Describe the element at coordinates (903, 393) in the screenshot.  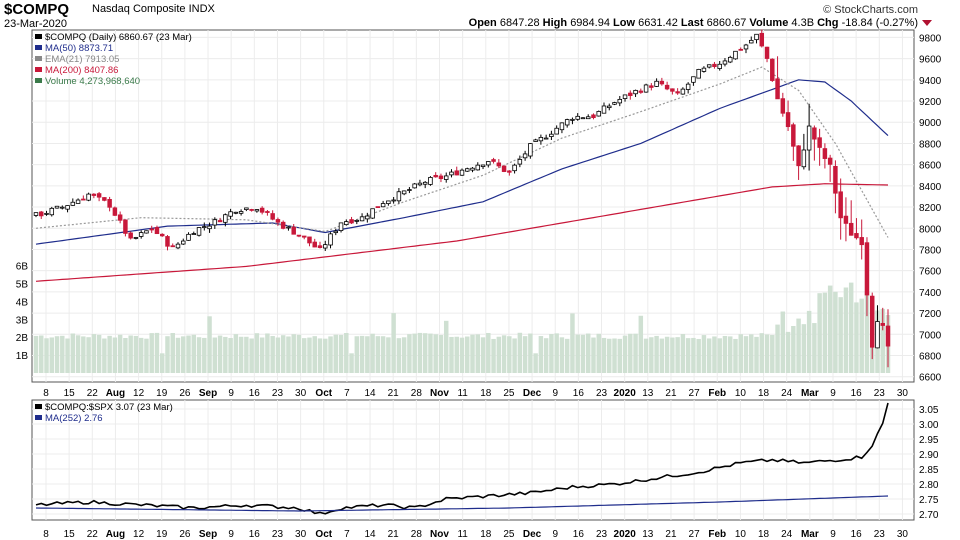
I see `x-tick-label: 30` at that location.